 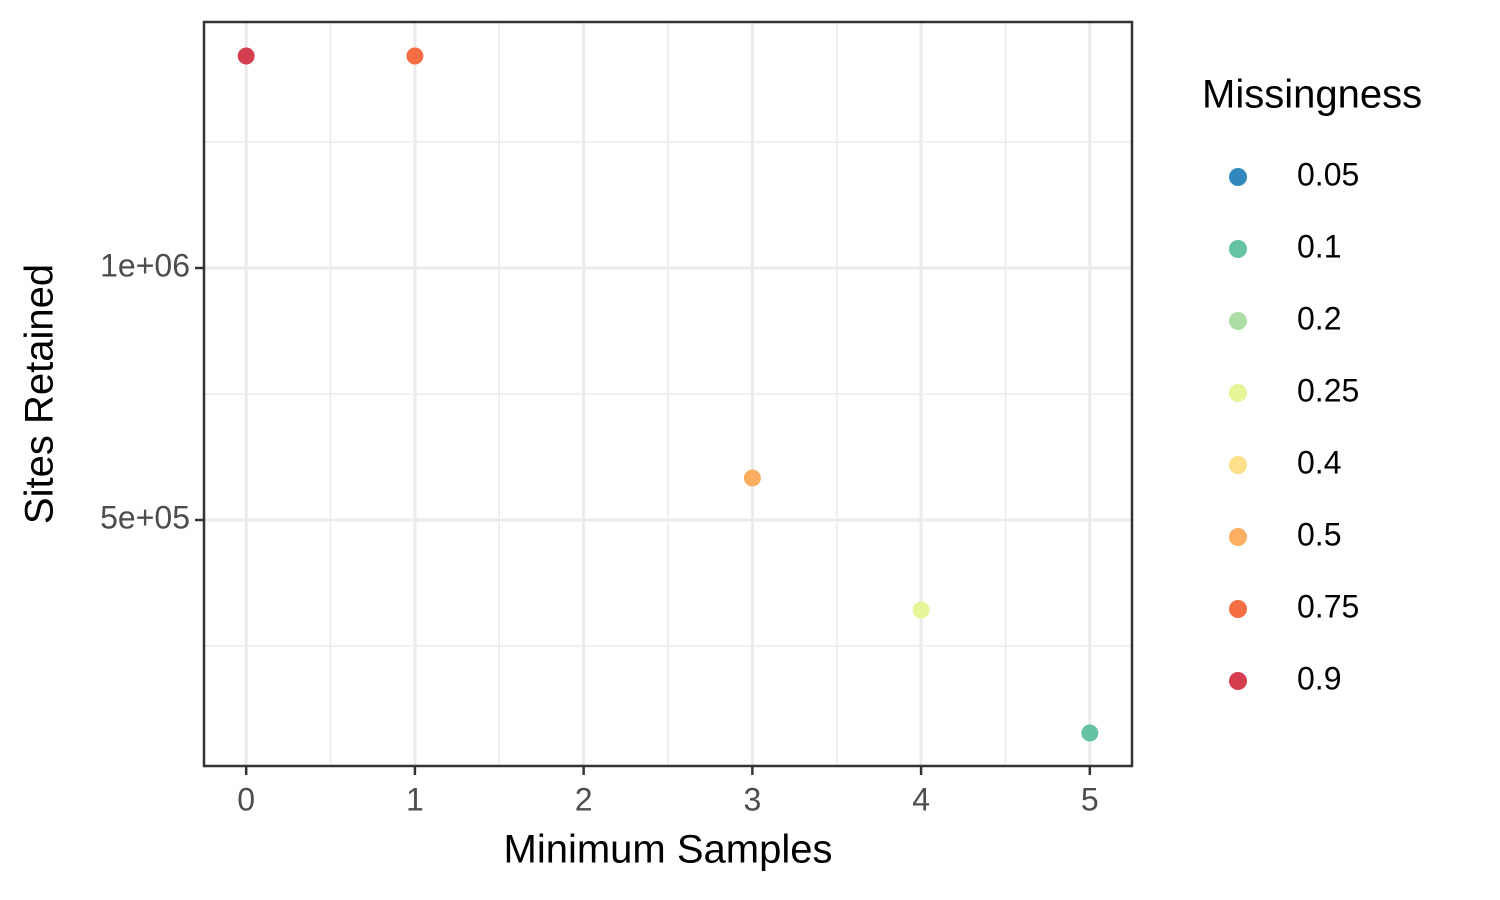 What do you see at coordinates (246, 799) in the screenshot?
I see `x-tick-label: 0` at bounding box center [246, 799].